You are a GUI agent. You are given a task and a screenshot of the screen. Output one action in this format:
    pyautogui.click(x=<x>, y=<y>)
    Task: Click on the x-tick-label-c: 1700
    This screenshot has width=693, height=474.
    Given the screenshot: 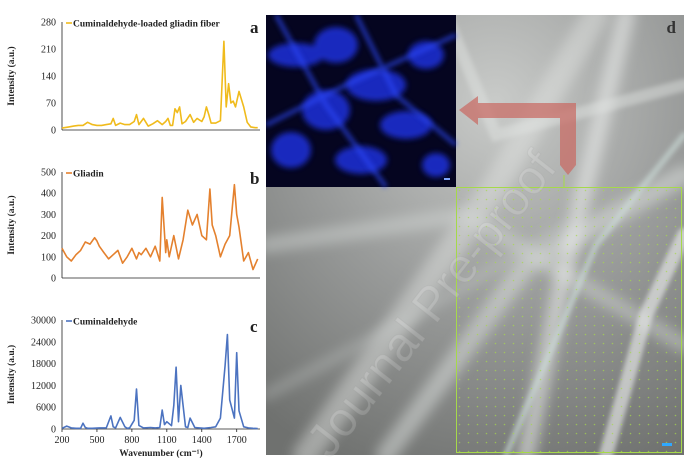 What is the action you would take?
    pyautogui.click(x=237, y=440)
    